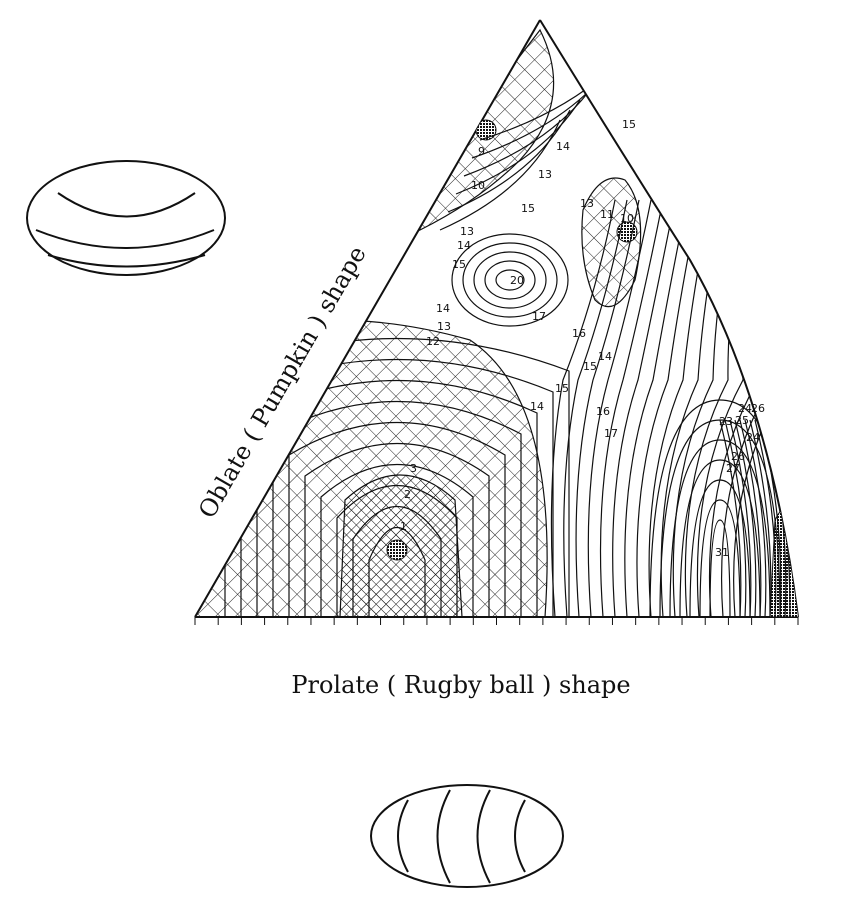 The width and height of the screenshot is (845, 915). I want to click on contour-label: 11, so click(607, 214).